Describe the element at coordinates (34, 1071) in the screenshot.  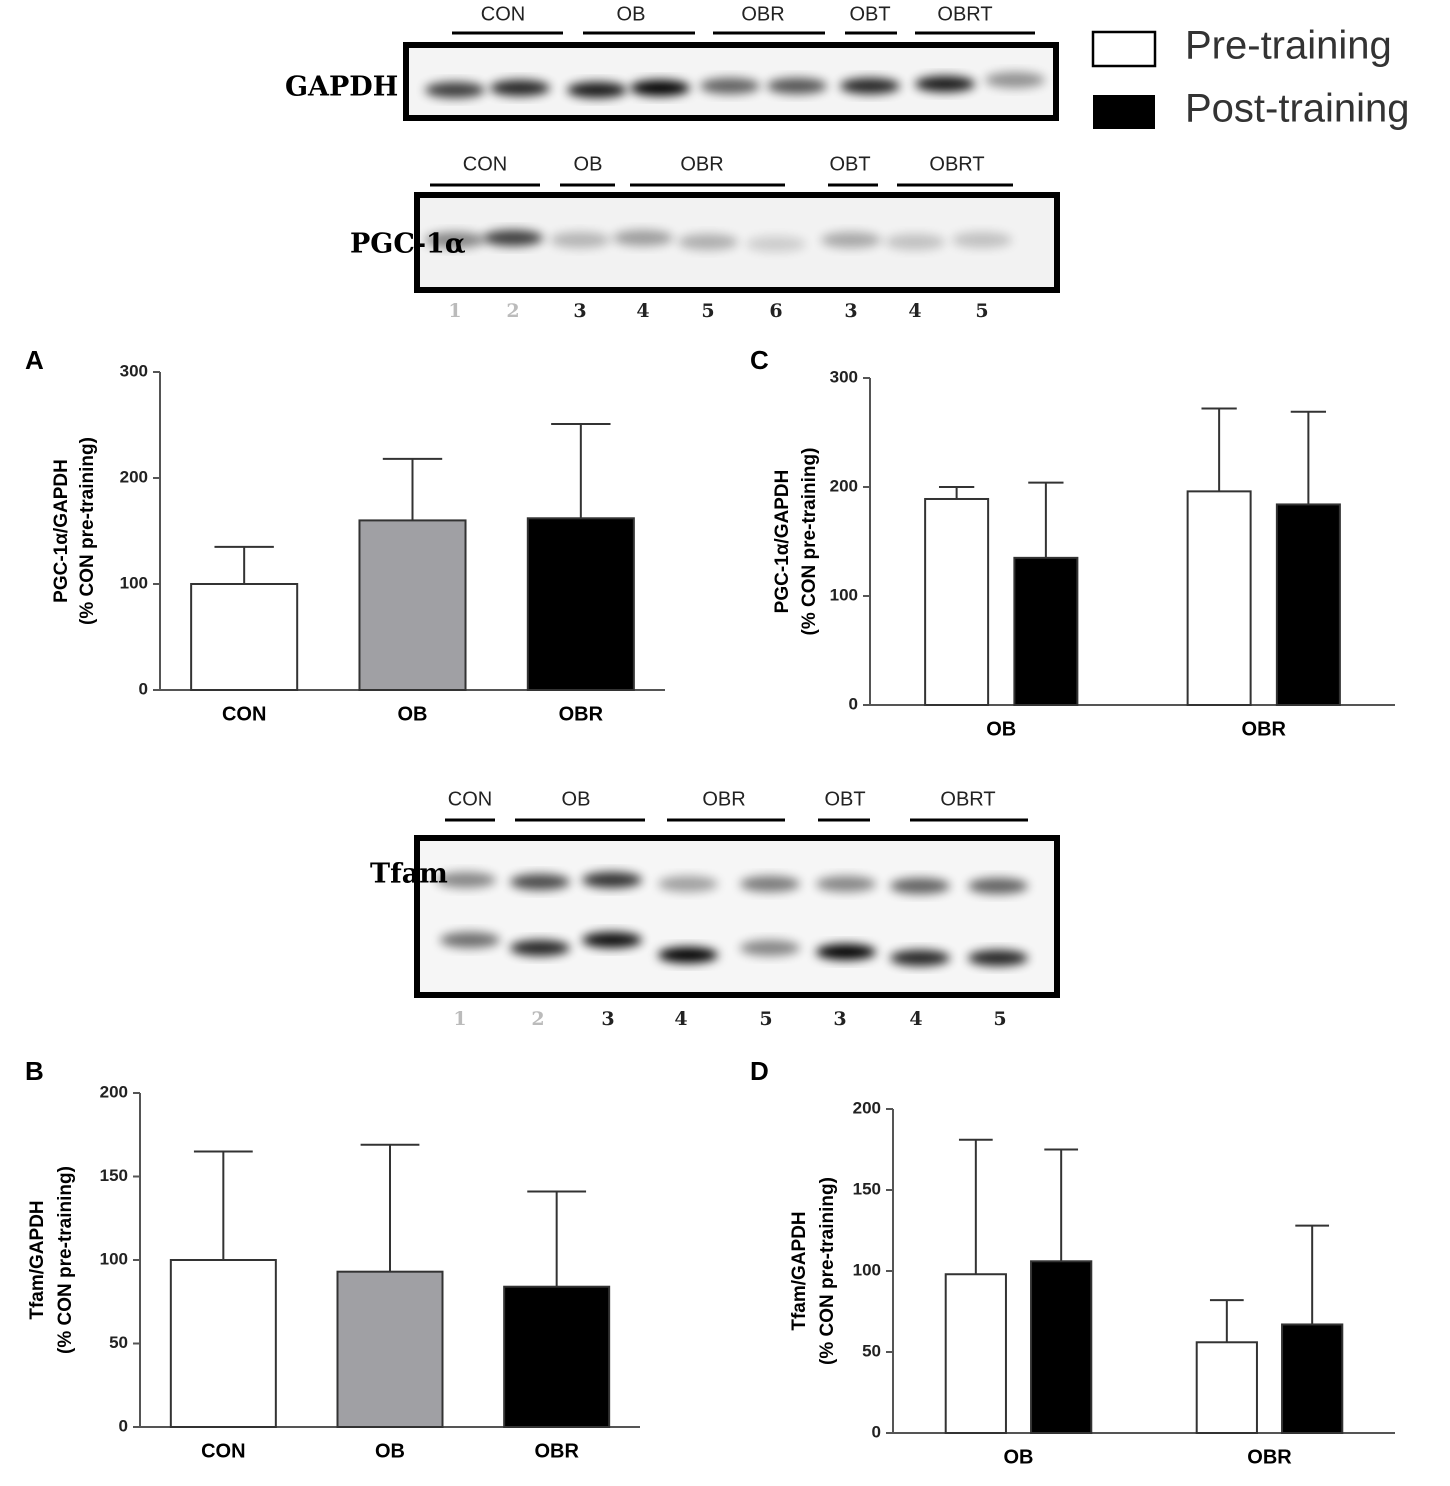
I see `panel-label: B` at that location.